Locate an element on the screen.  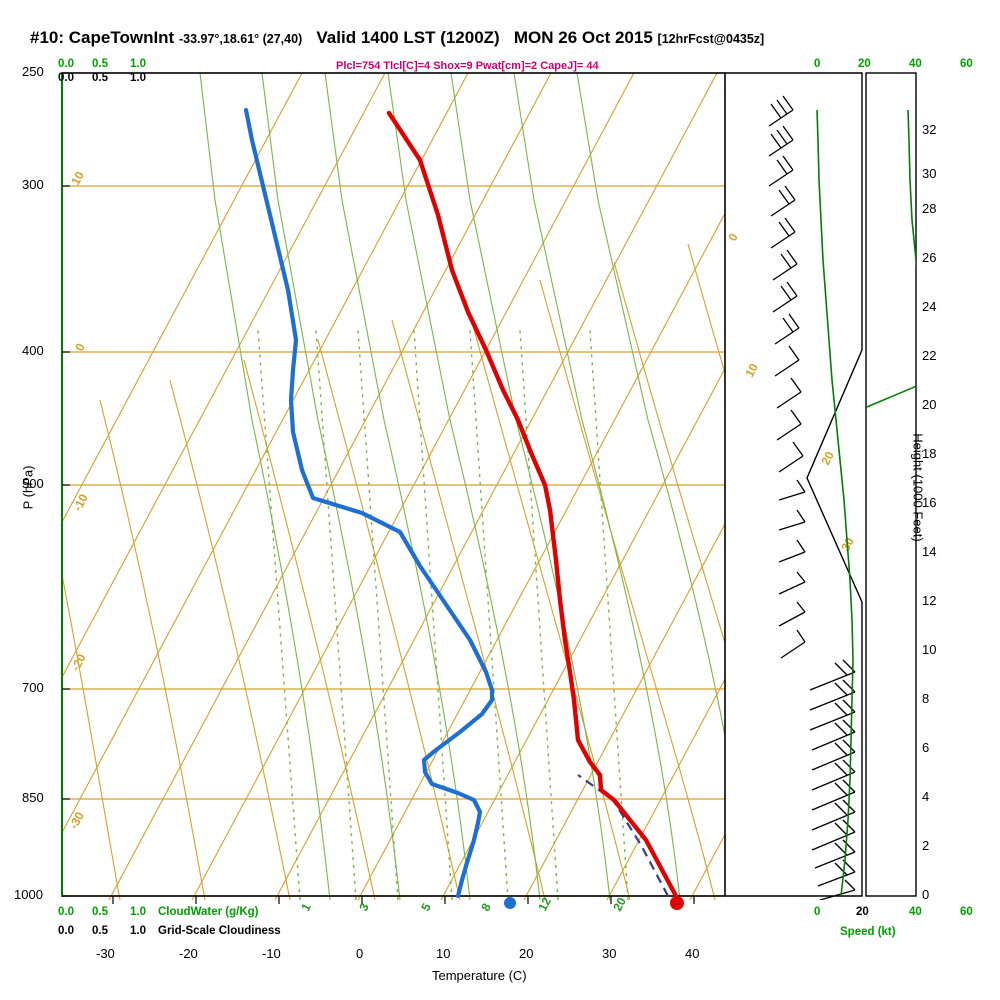
xtick-30: 30 is located at coordinates (609, 953).